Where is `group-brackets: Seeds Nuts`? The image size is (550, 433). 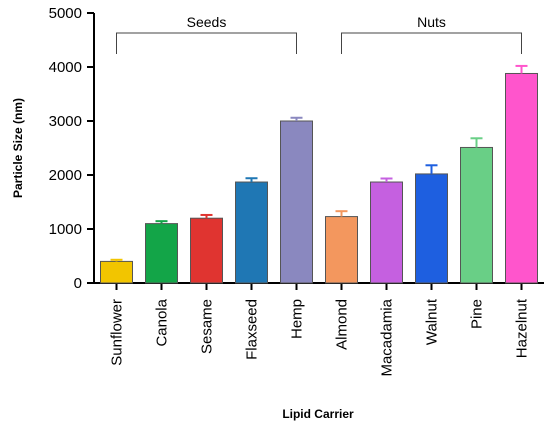
group-brackets: Seeds Nuts is located at coordinates (319, 34).